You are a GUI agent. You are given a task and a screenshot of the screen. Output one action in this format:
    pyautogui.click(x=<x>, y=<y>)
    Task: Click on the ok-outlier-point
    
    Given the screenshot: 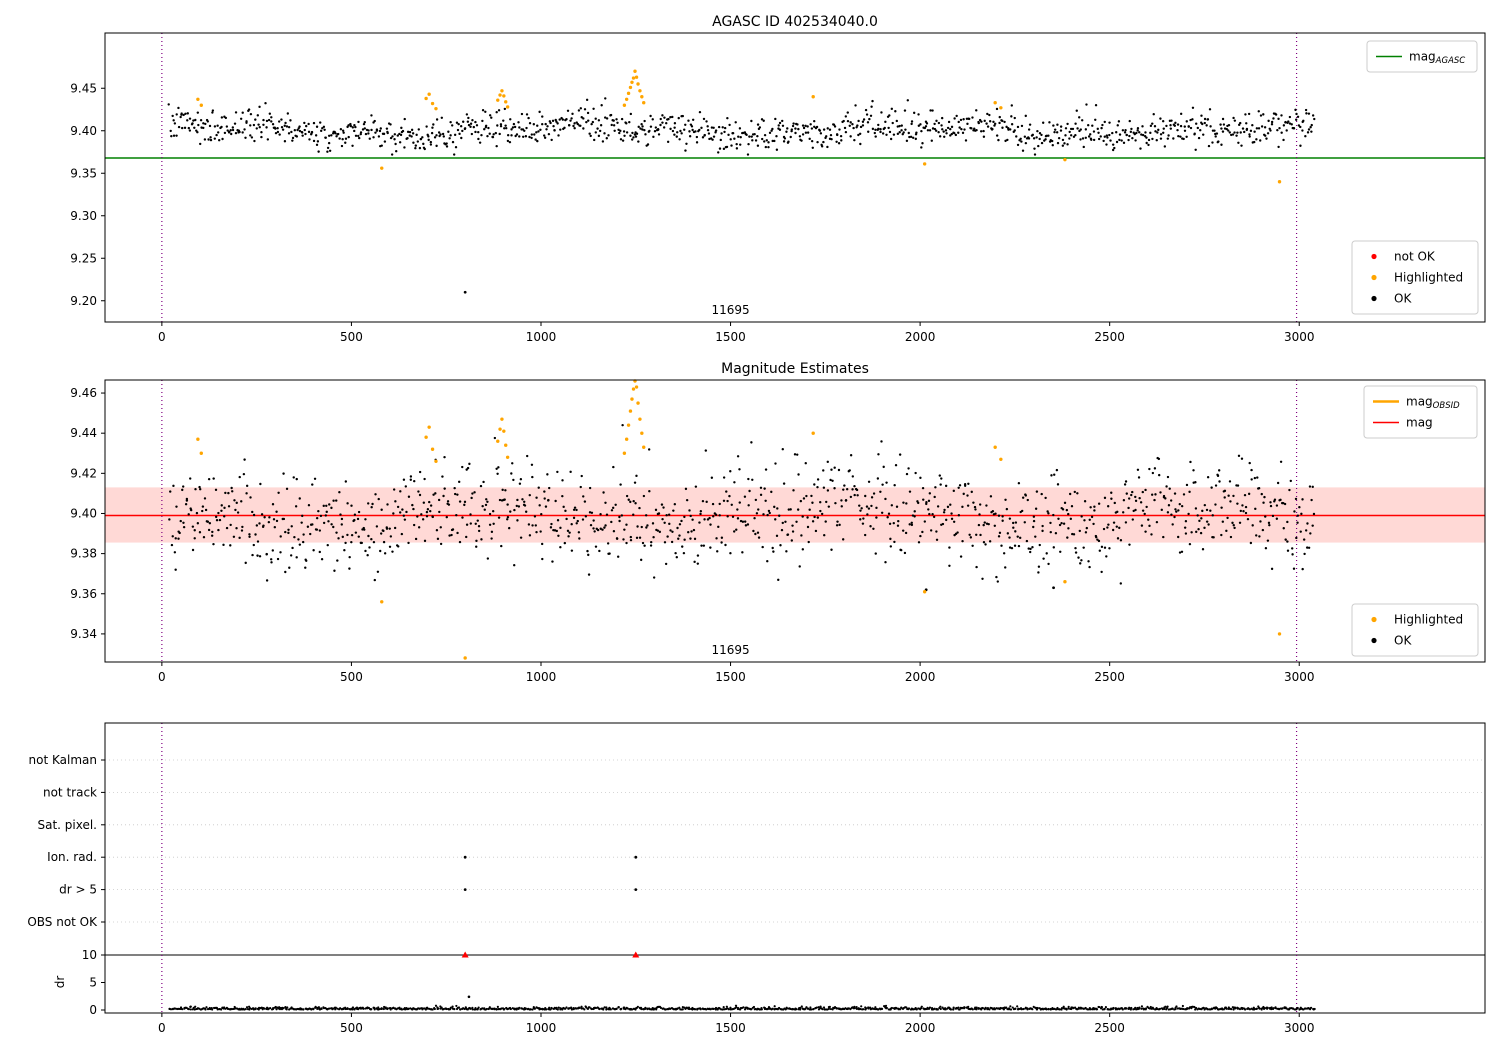 What is the action you would take?
    pyautogui.click(x=465, y=292)
    